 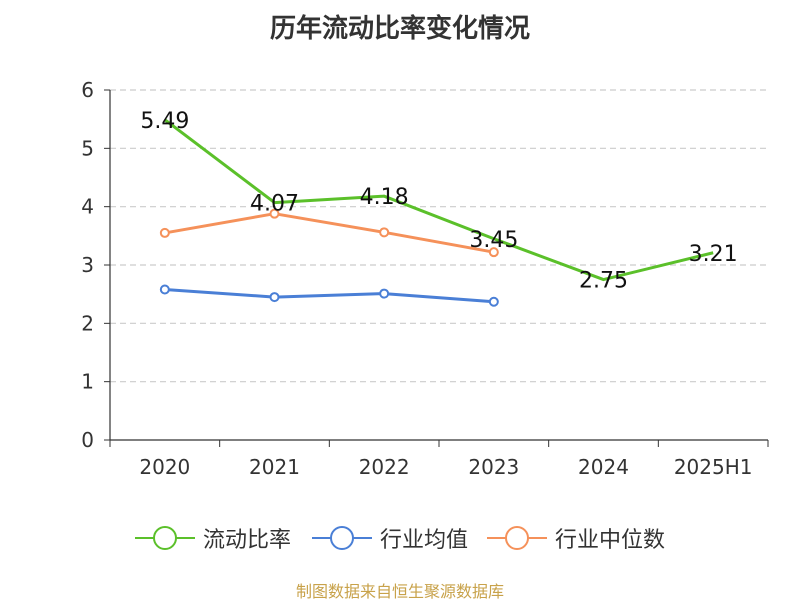 What do you see at coordinates (424, 540) in the screenshot?
I see `legend-label: 行业均值` at bounding box center [424, 540].